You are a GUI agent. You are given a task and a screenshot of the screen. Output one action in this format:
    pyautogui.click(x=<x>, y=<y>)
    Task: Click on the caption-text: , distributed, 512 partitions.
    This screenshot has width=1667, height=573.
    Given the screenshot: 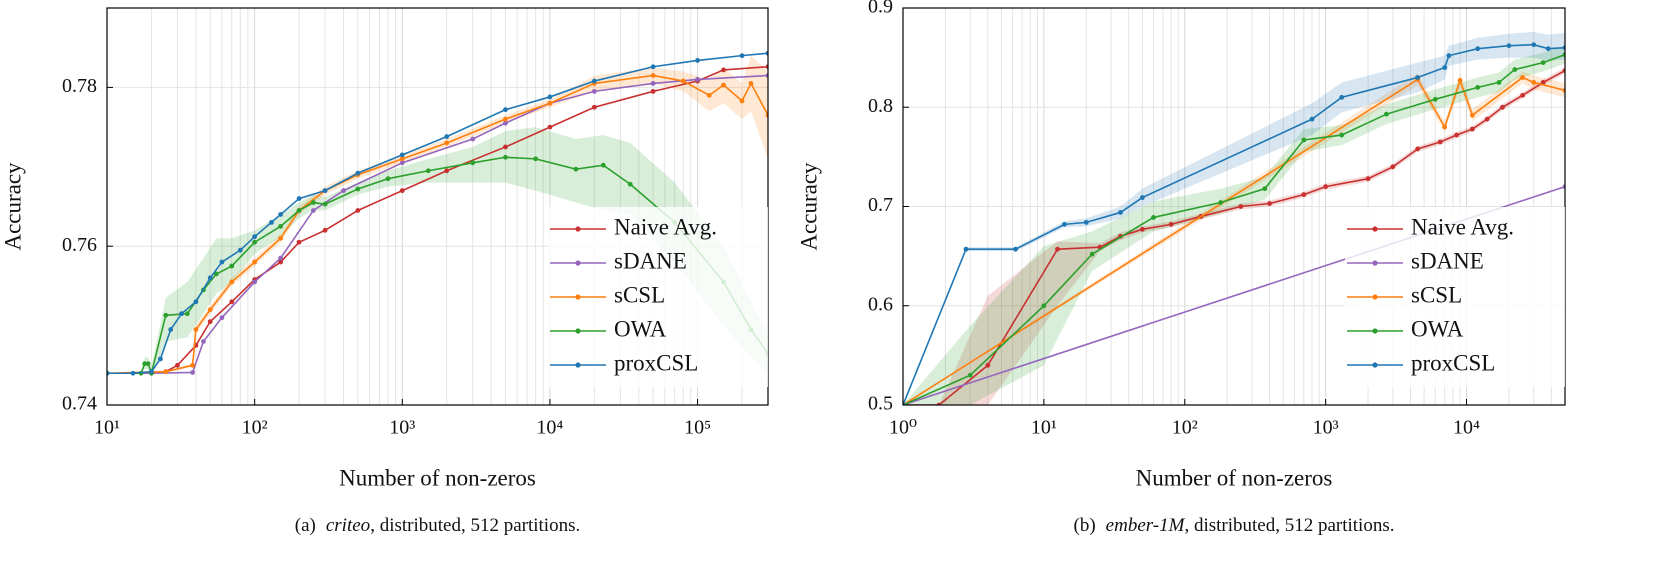 What is the action you would take?
    pyautogui.click(x=1289, y=525)
    